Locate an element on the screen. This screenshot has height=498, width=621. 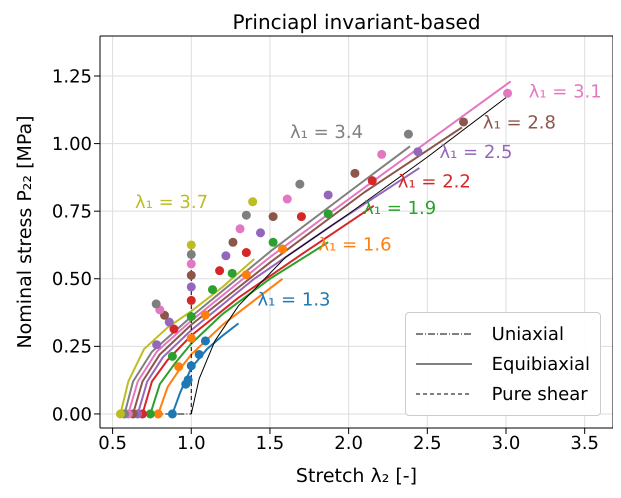
y-axis-title: Nominal stress P₂₂ [MPa] is located at coordinates (25, 232).